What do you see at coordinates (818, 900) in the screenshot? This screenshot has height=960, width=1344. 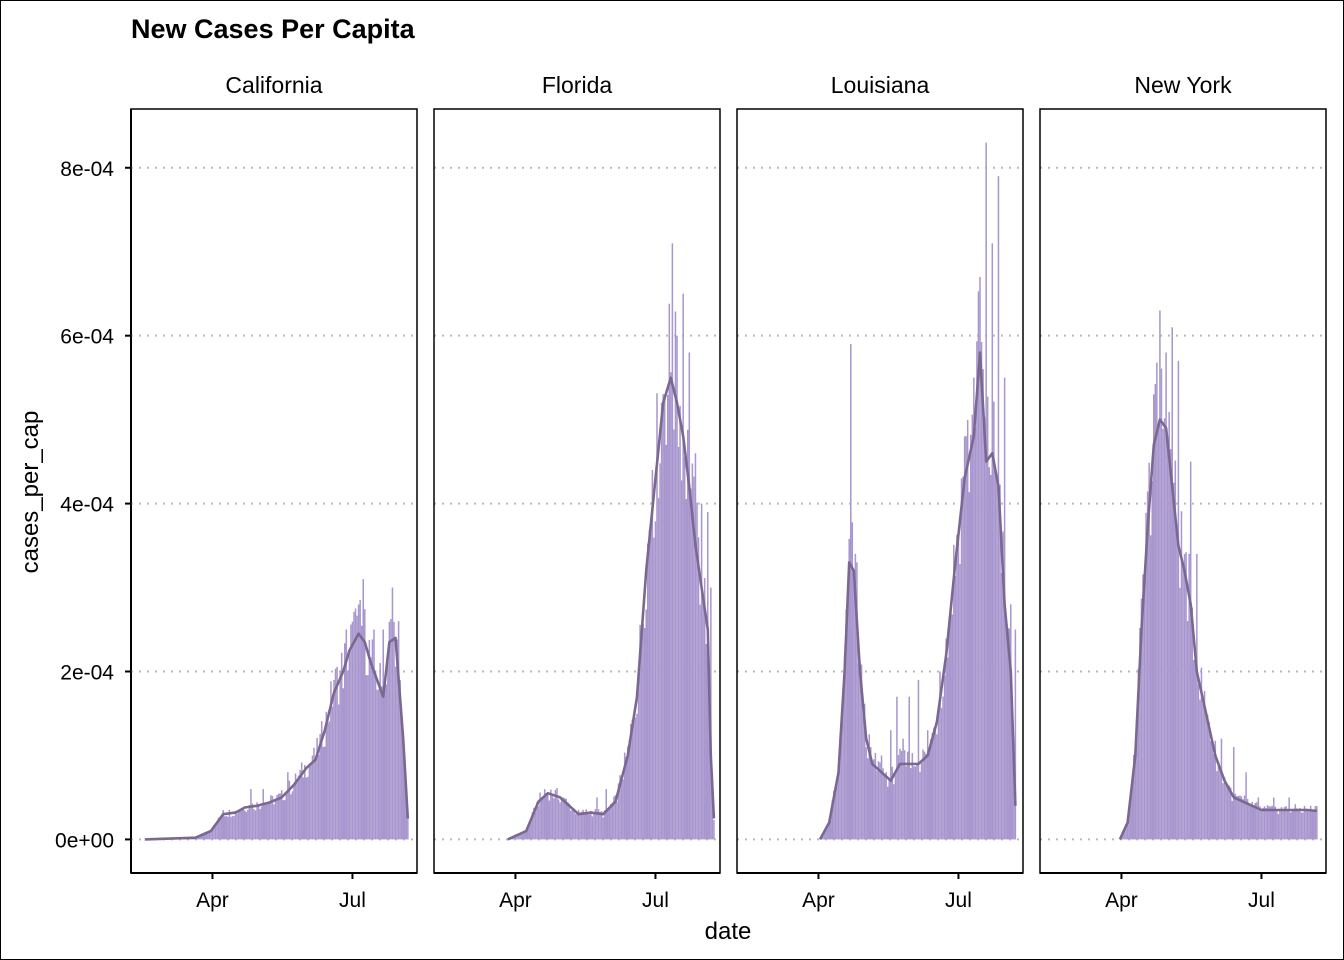 I see `x-tick-label: Apr` at bounding box center [818, 900].